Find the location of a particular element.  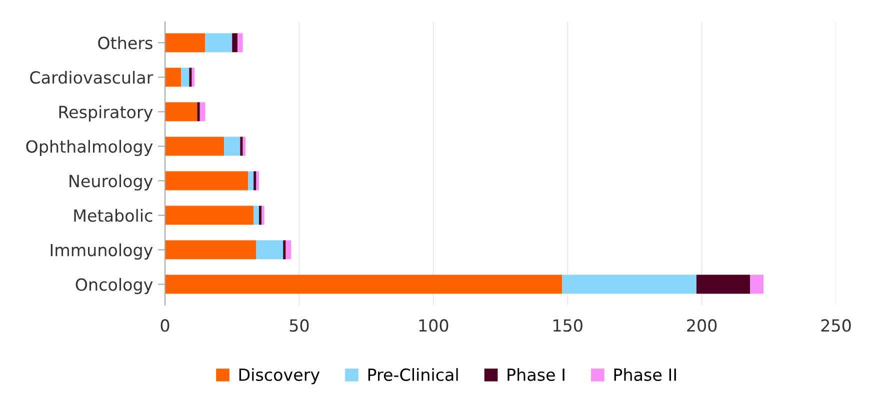

x-tick-label: 0 is located at coordinates (165, 325).